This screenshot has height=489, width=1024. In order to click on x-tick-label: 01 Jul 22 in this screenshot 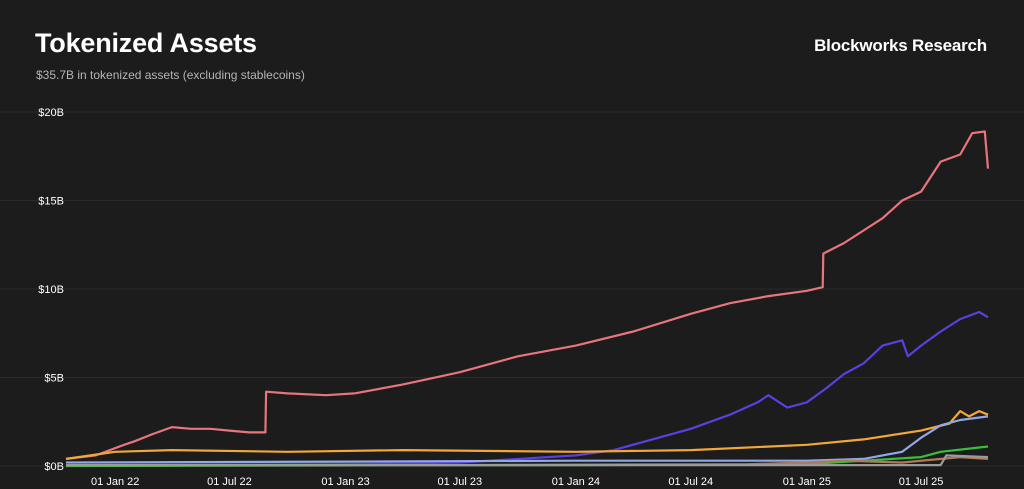, I will do `click(229, 482)`.